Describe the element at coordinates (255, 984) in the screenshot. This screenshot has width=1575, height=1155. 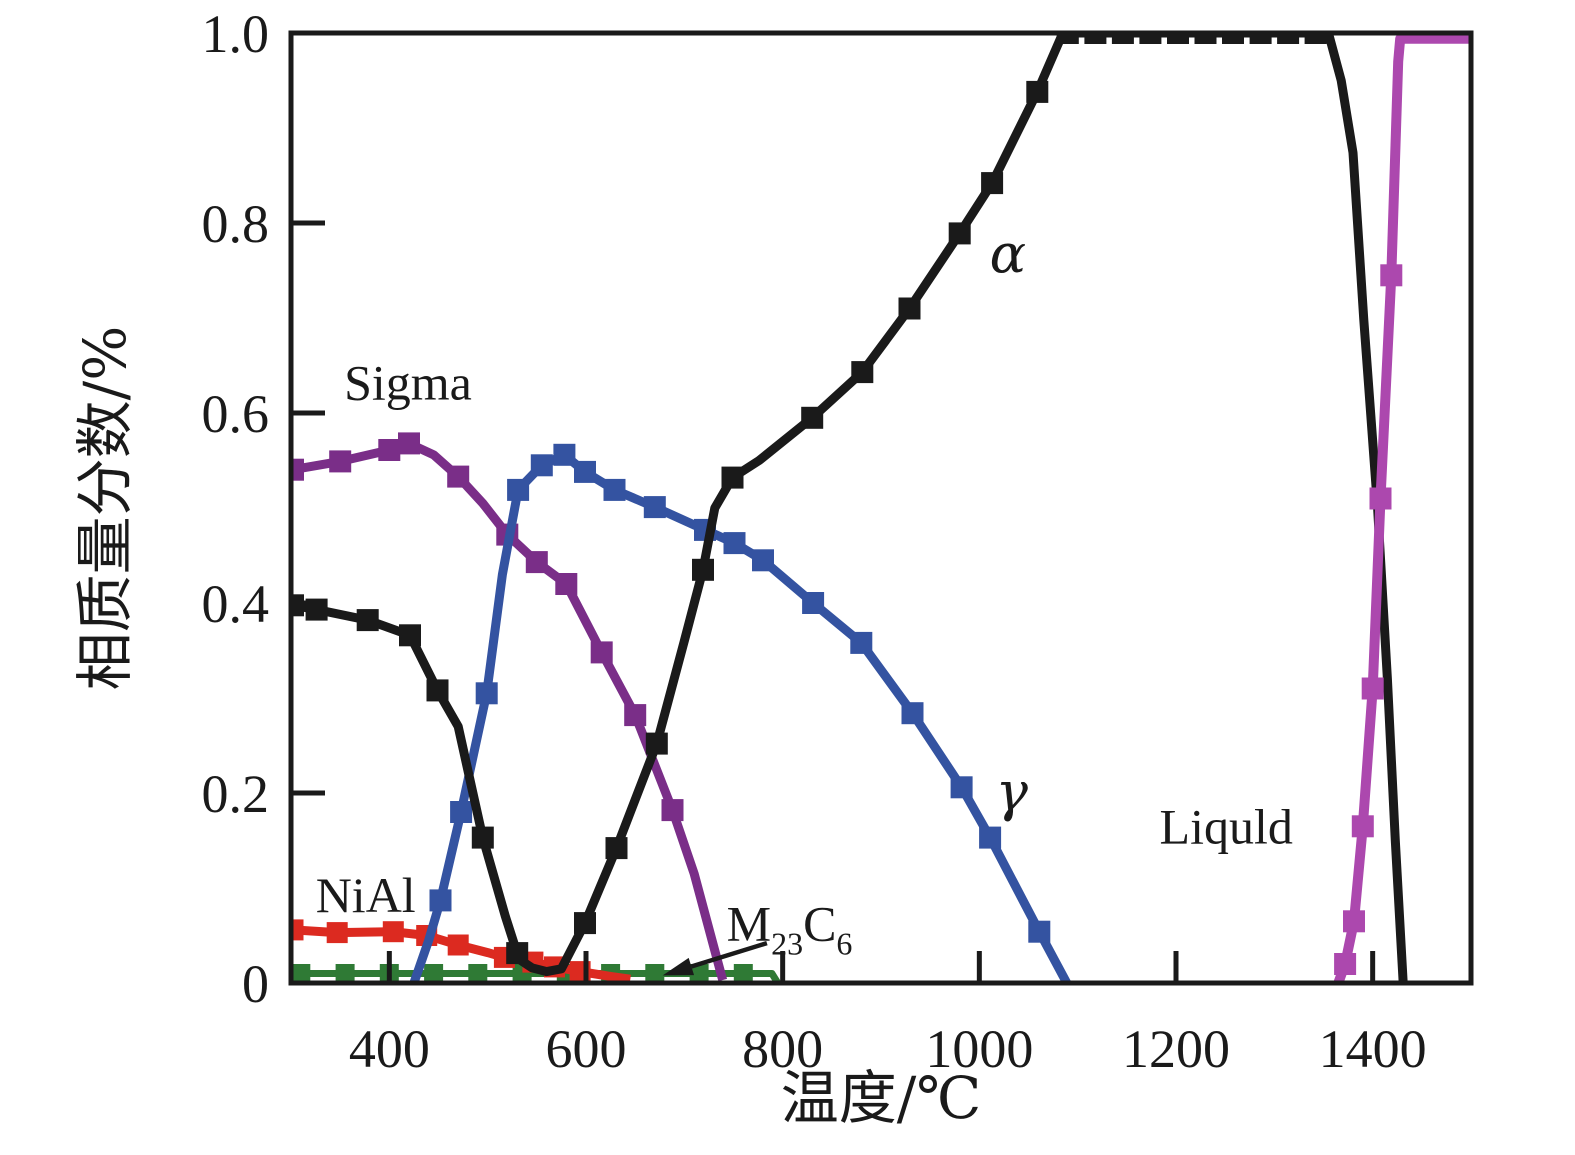
I see `y-tick-label: 0` at that location.